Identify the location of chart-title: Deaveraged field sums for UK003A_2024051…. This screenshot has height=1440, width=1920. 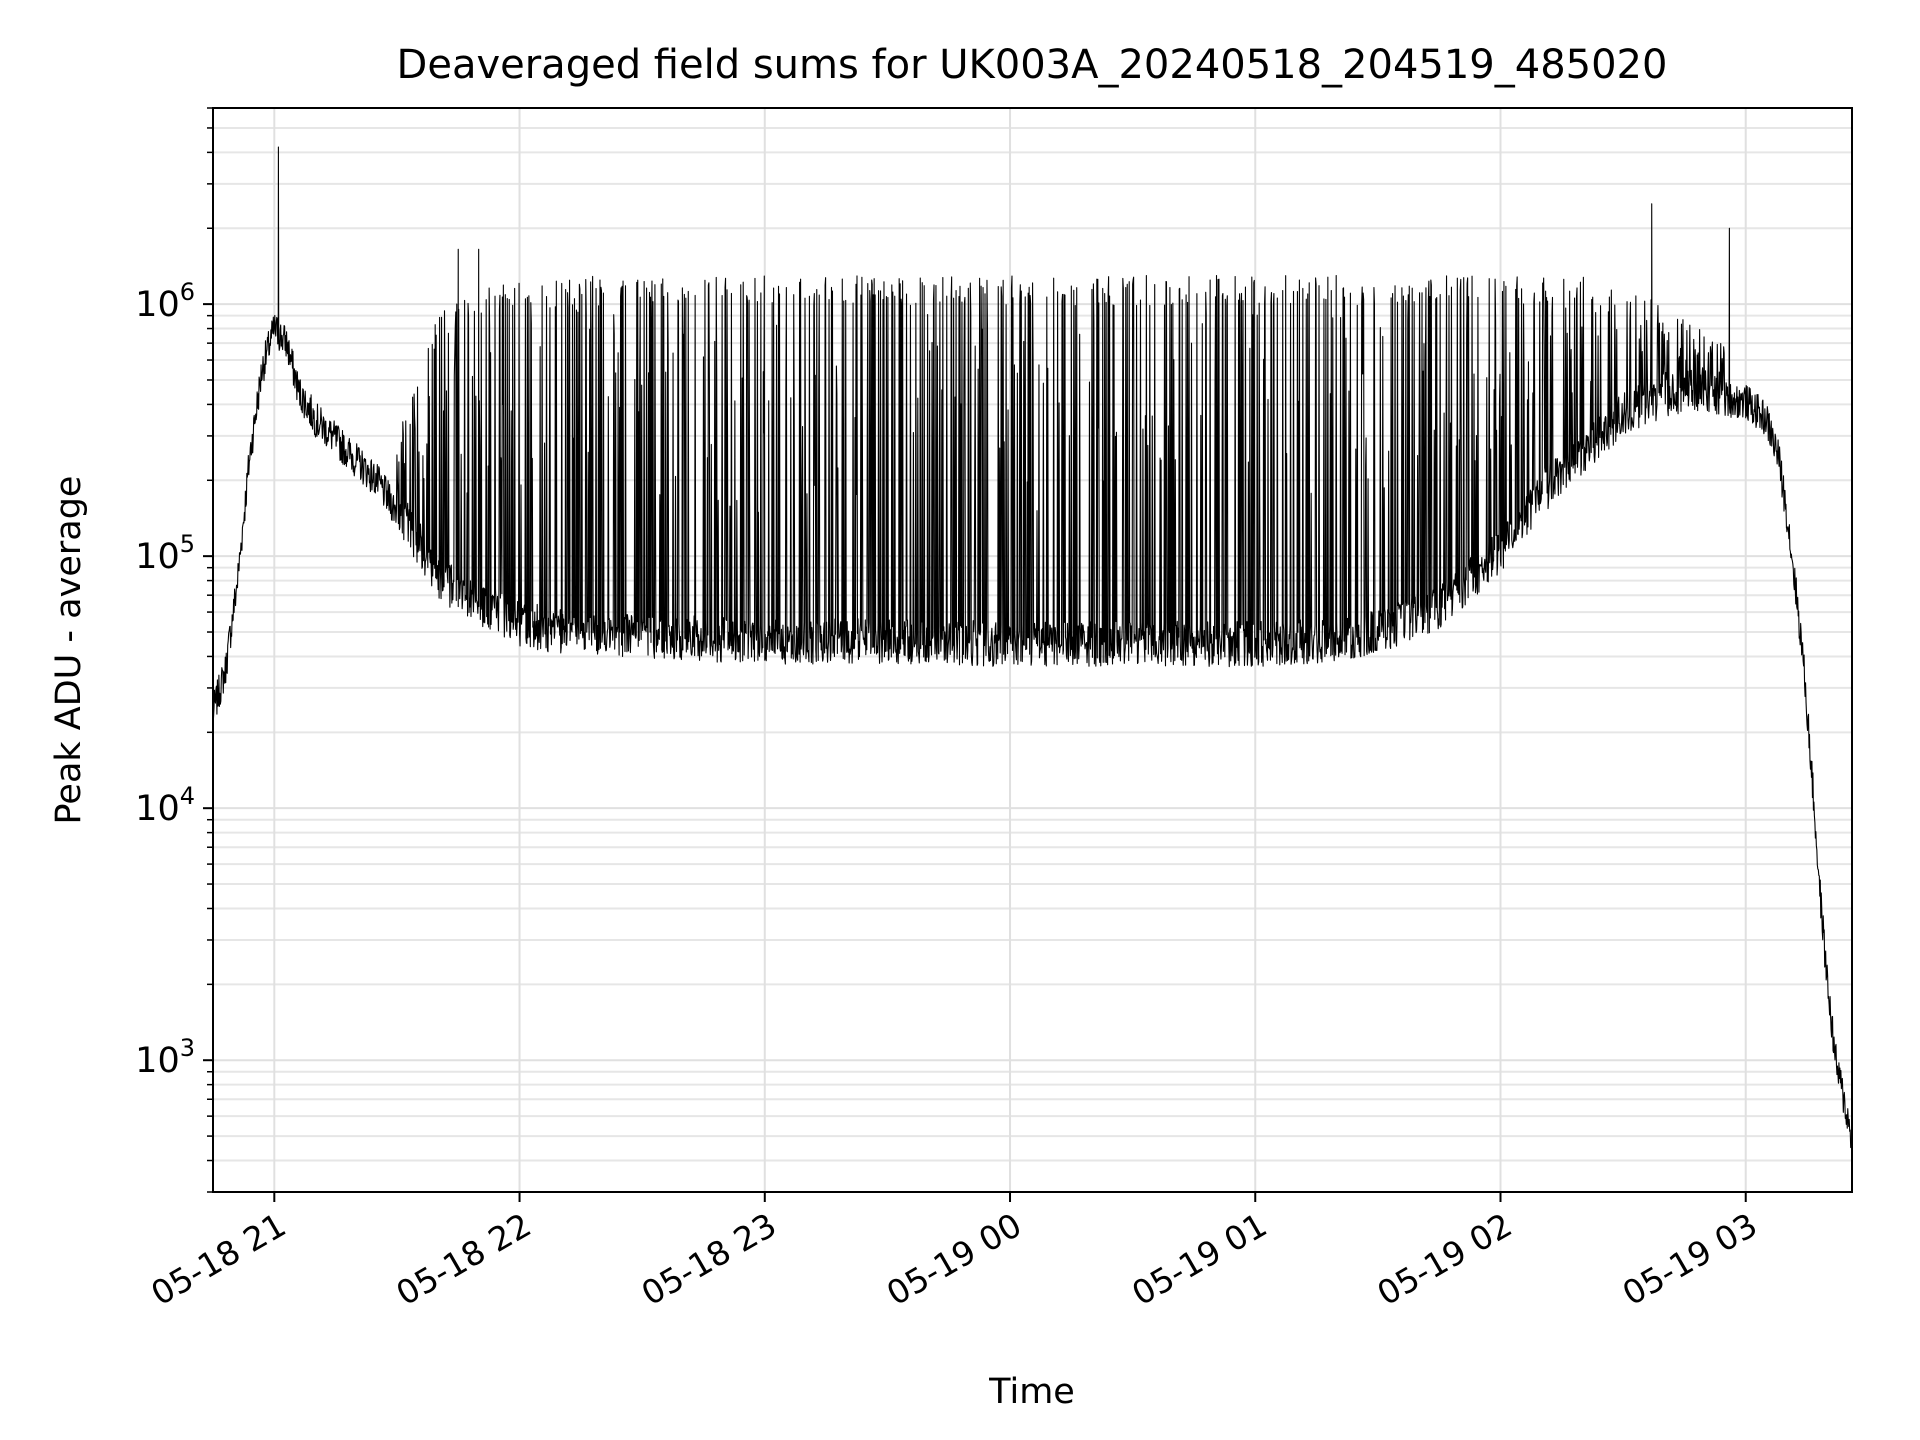
(1032, 65).